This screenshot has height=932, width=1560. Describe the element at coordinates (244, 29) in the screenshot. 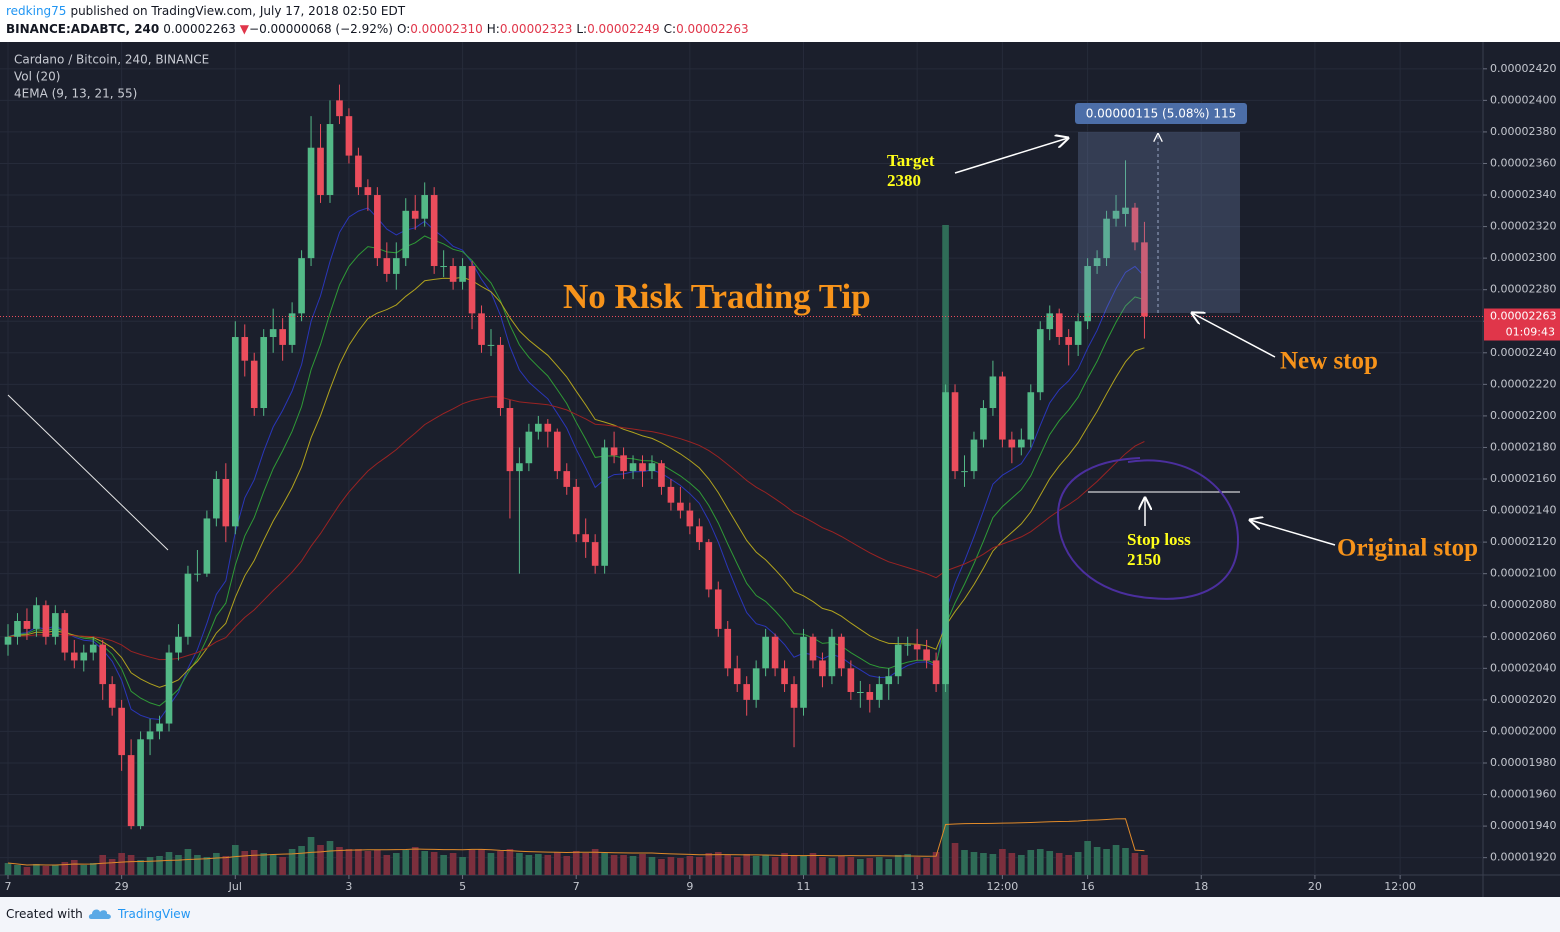

I see `direction: ▼` at that location.